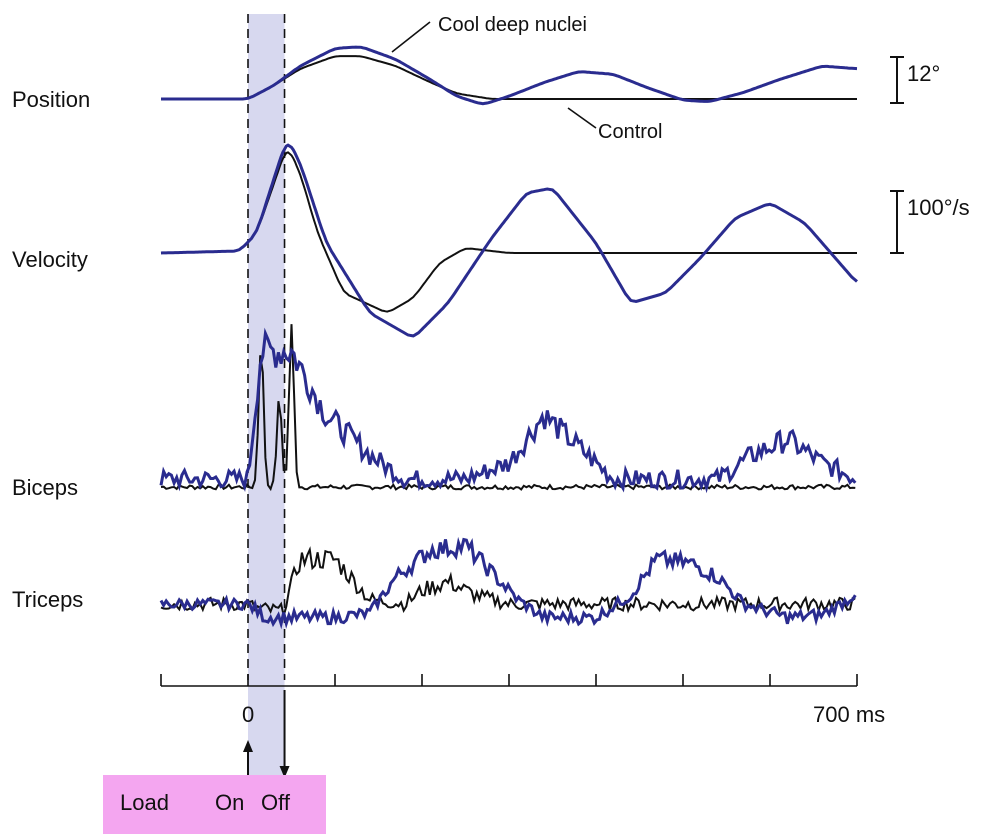 This screenshot has width=994, height=838. Describe the element at coordinates (51, 99) in the screenshot. I see `panel-label-position: Position` at that location.